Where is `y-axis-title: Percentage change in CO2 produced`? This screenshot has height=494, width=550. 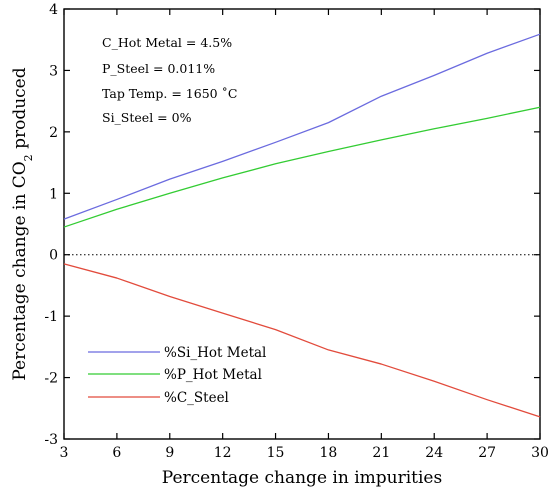
y-axis-title: Percentage change in CO2 produced is located at coordinates (22, 223).